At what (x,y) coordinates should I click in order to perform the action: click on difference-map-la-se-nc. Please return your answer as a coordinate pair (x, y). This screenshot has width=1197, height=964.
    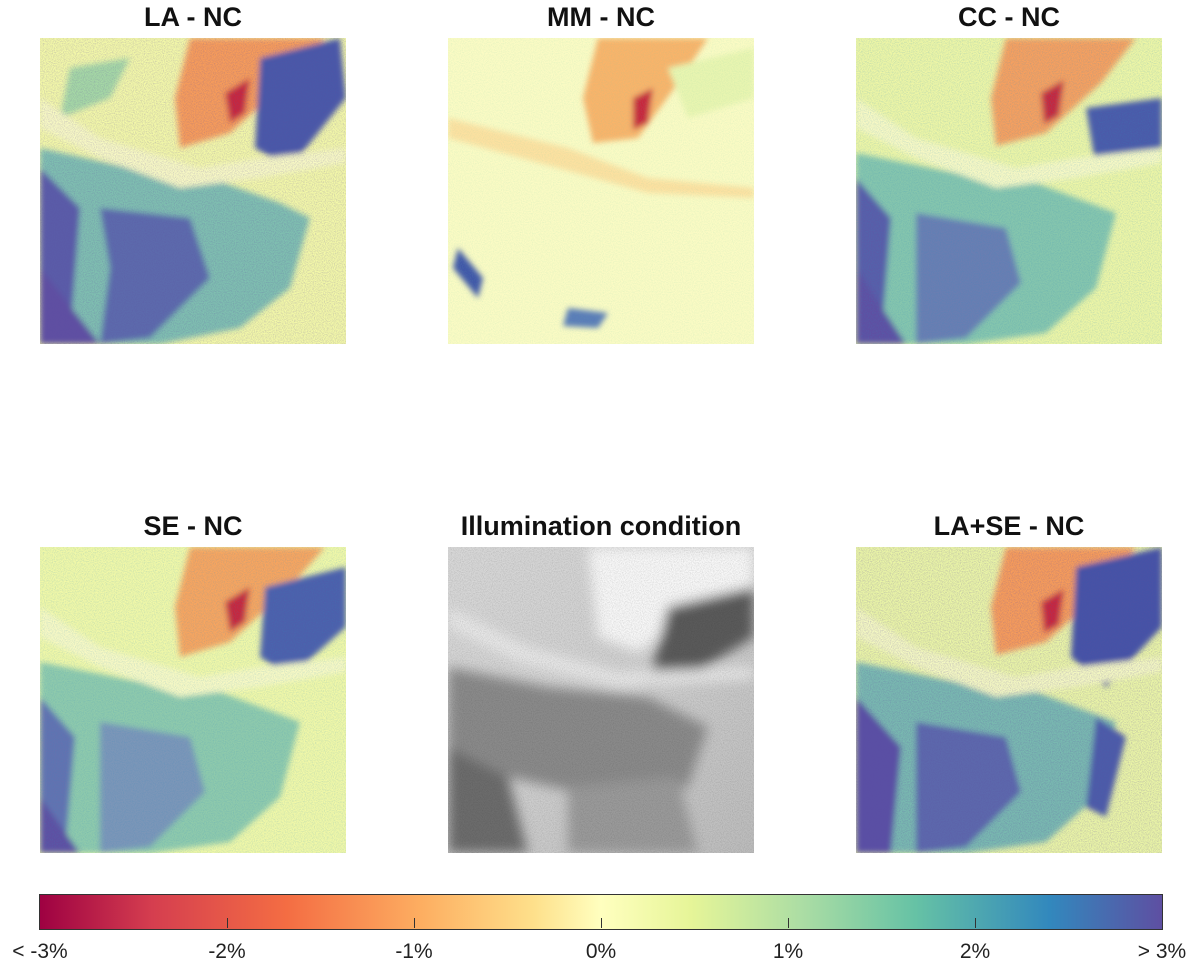
    Looking at the image, I should click on (1009, 700).